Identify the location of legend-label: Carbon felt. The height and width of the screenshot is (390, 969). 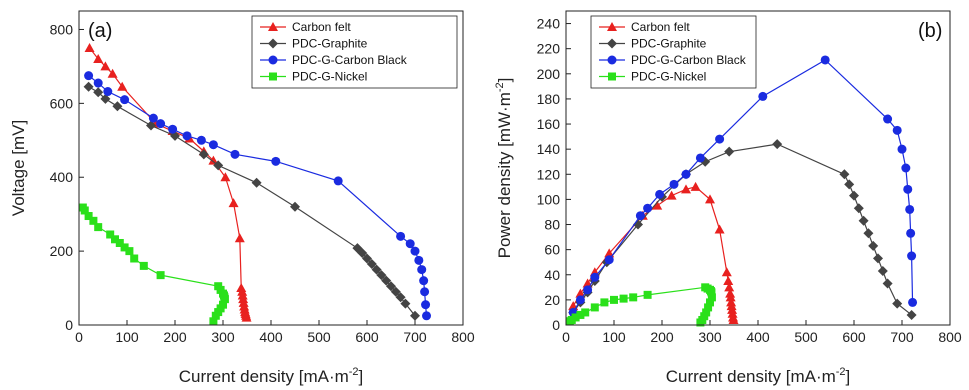
(660, 27).